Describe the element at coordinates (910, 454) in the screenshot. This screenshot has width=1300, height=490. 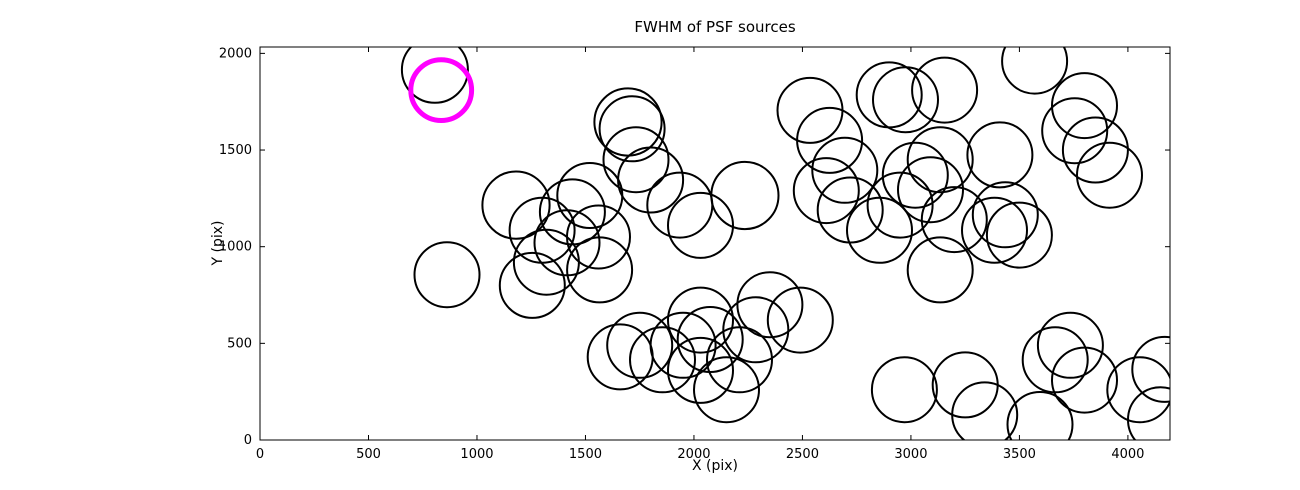
I see `x-tick-label: 3000` at that location.